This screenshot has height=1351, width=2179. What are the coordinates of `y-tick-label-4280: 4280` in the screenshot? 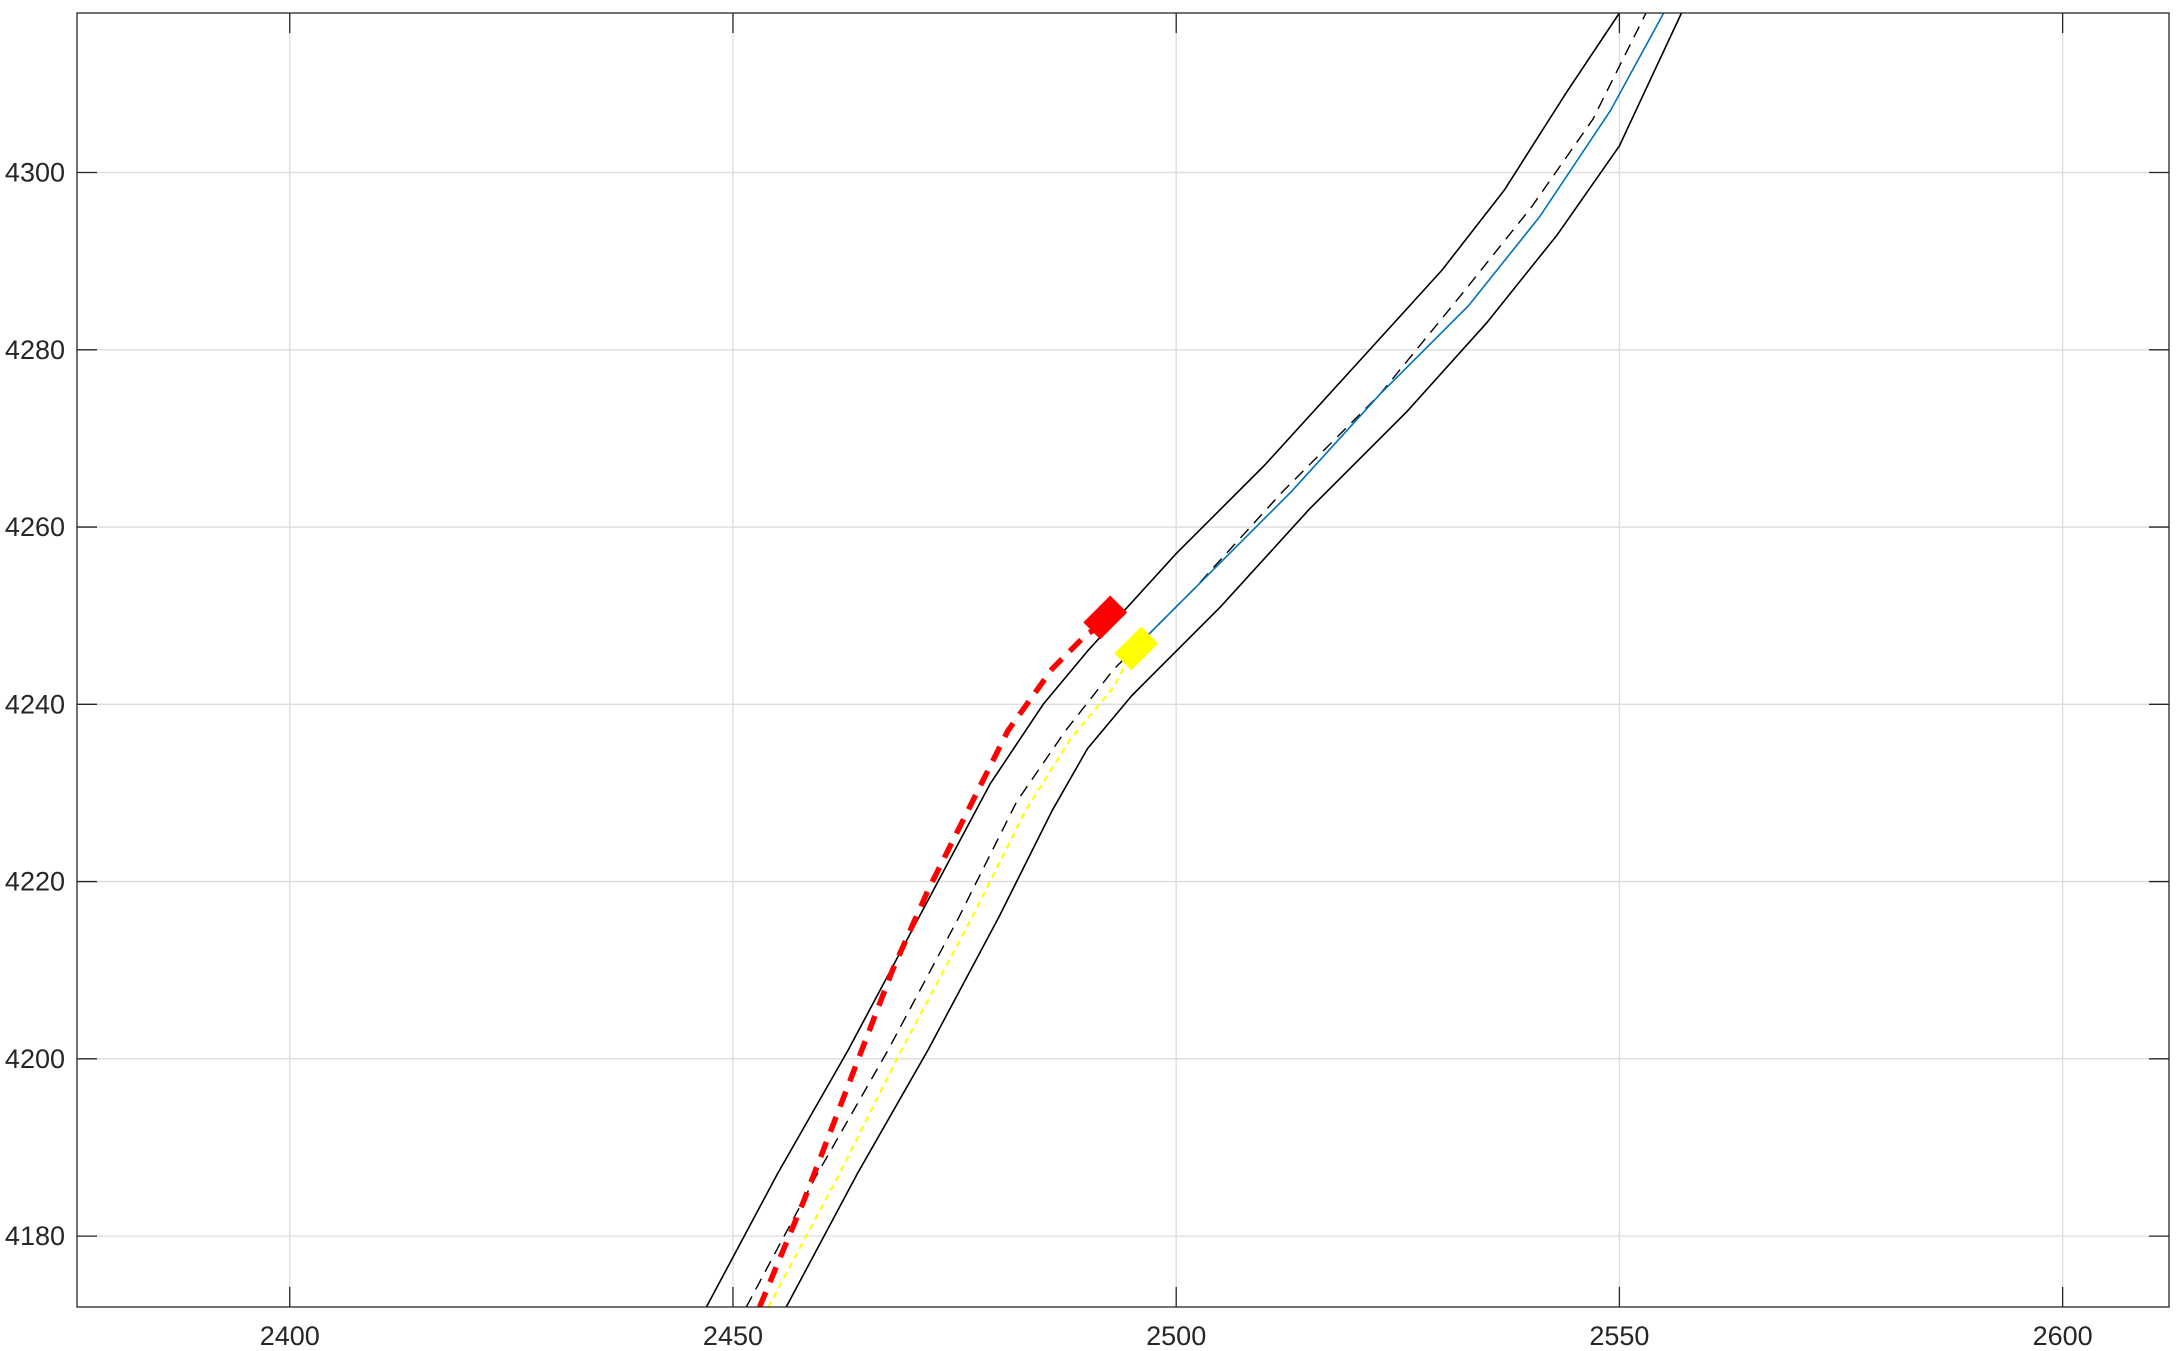 It's located at (35, 350).